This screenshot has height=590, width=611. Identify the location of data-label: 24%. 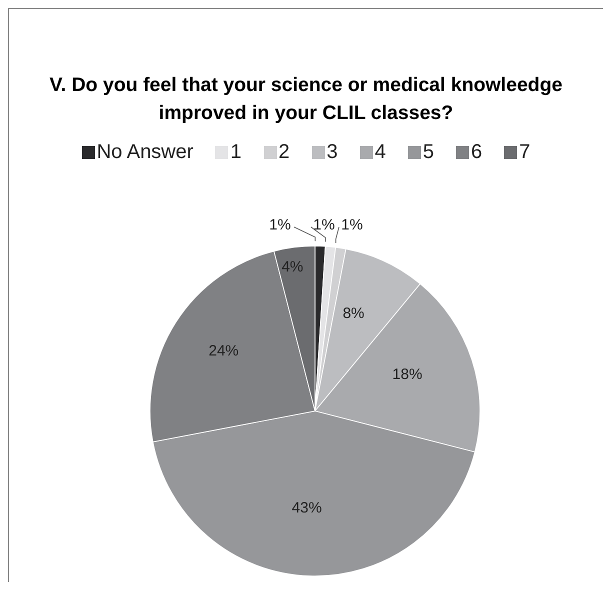
(223, 351).